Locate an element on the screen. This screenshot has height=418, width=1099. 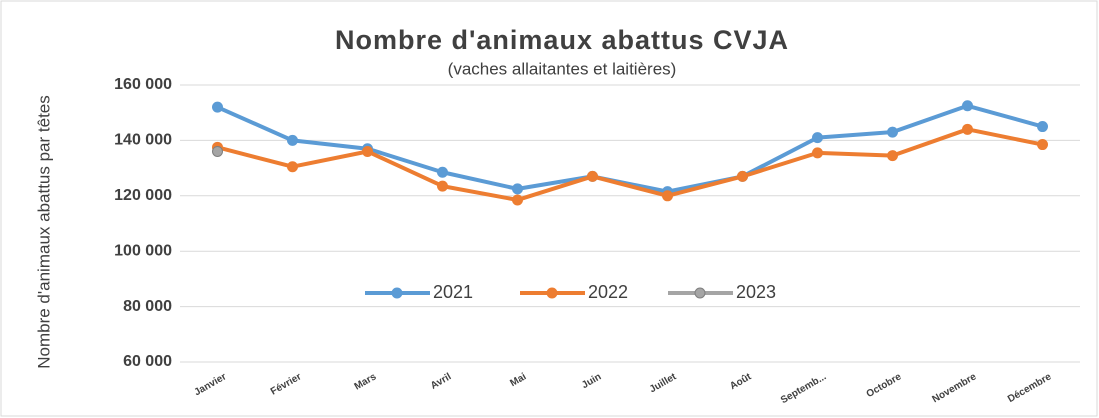
chart-title: Nombre d'animaux abattus CVJA is located at coordinates (562, 40).